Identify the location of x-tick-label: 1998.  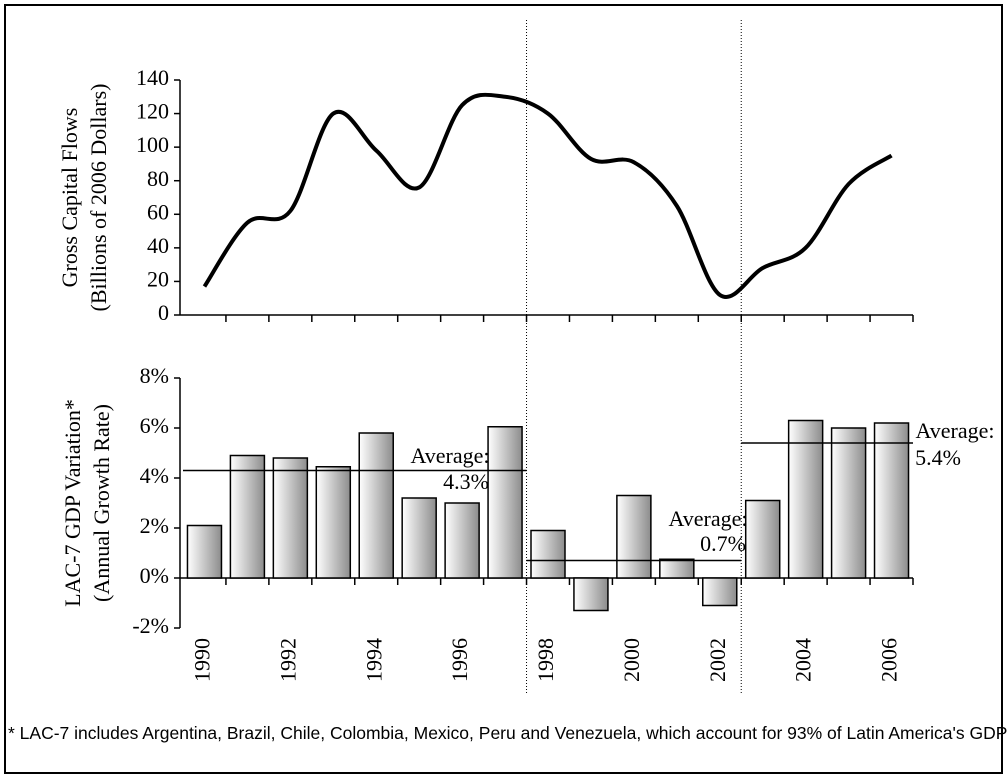
(545, 660).